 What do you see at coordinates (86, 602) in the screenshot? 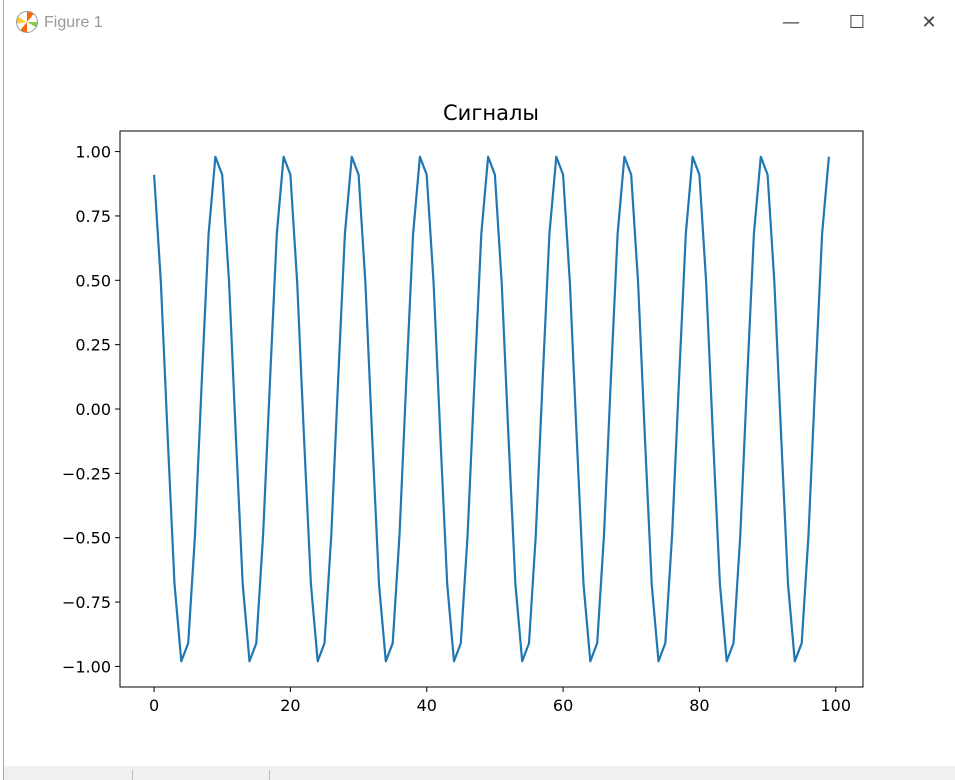
I see `y-tick-label: −0.75` at bounding box center [86, 602].